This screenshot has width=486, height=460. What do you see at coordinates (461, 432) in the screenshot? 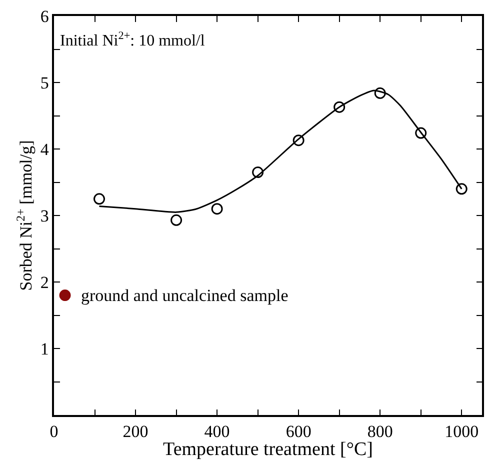
I see `x-tick-label: 1000` at bounding box center [461, 432].